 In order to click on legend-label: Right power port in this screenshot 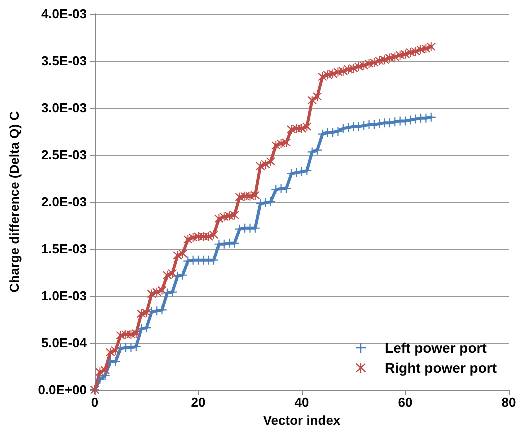, I will do `click(441, 368)`.